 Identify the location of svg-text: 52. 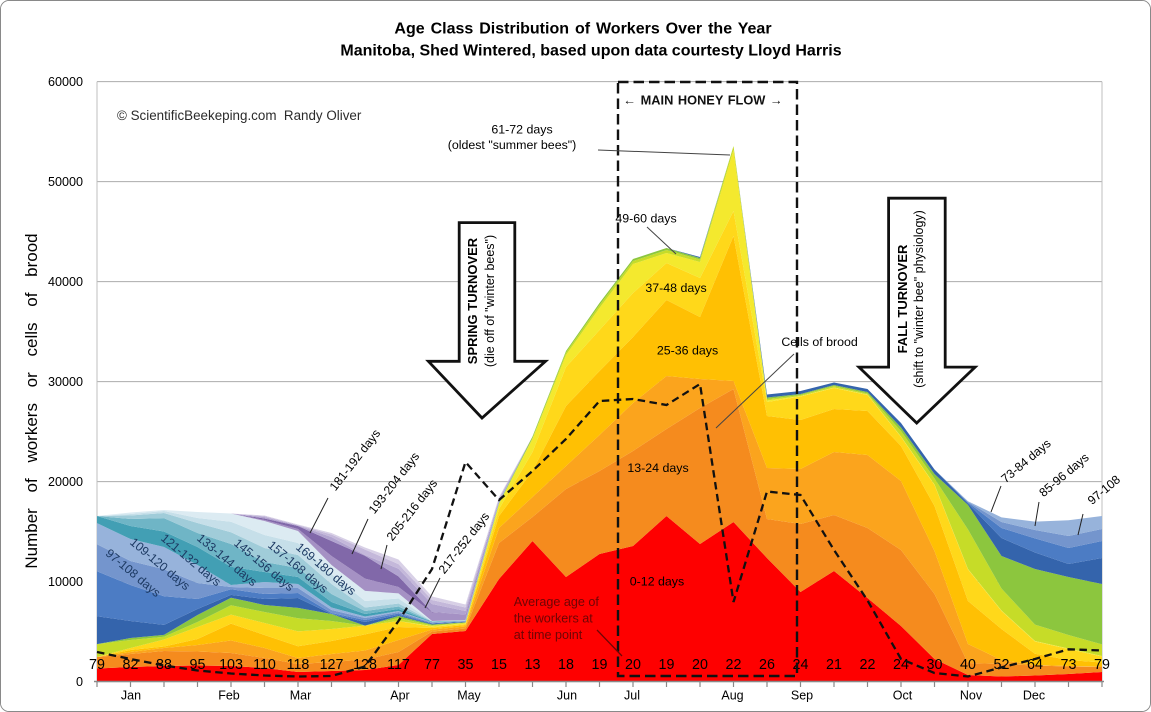
(1002, 665).